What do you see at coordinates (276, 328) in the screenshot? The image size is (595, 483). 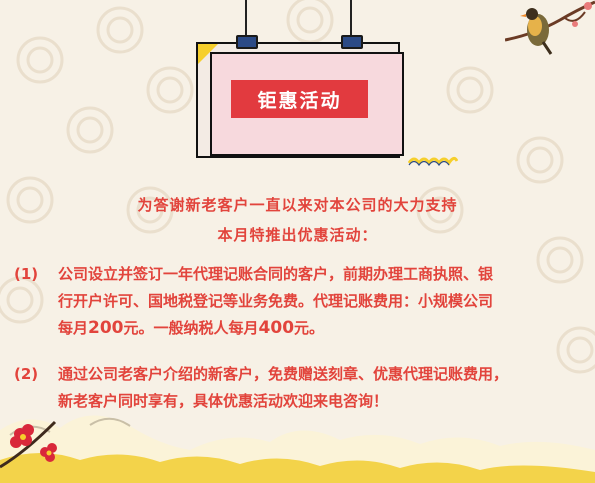 I see `price-general-taxpayer: 400` at bounding box center [276, 328].